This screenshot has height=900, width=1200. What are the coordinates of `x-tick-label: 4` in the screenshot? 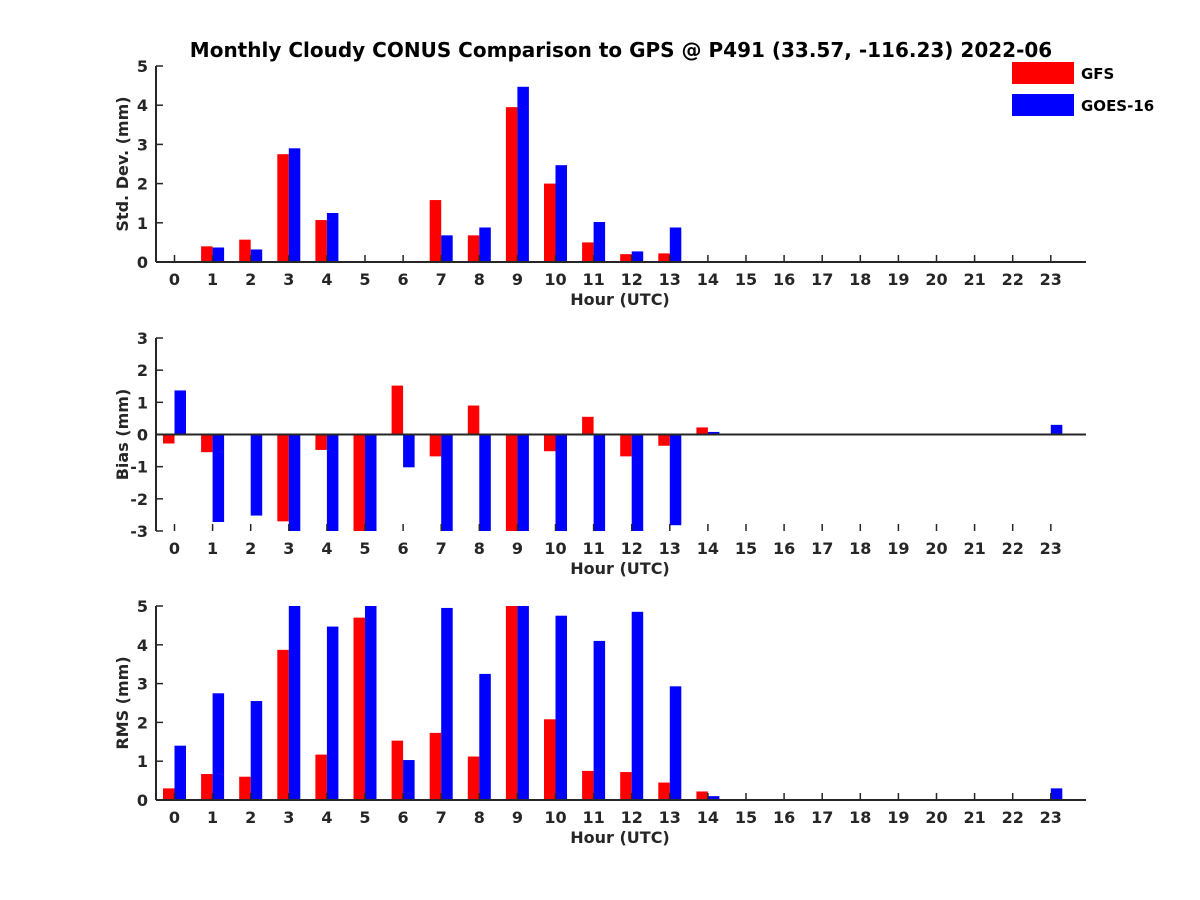 It's located at (326, 548).